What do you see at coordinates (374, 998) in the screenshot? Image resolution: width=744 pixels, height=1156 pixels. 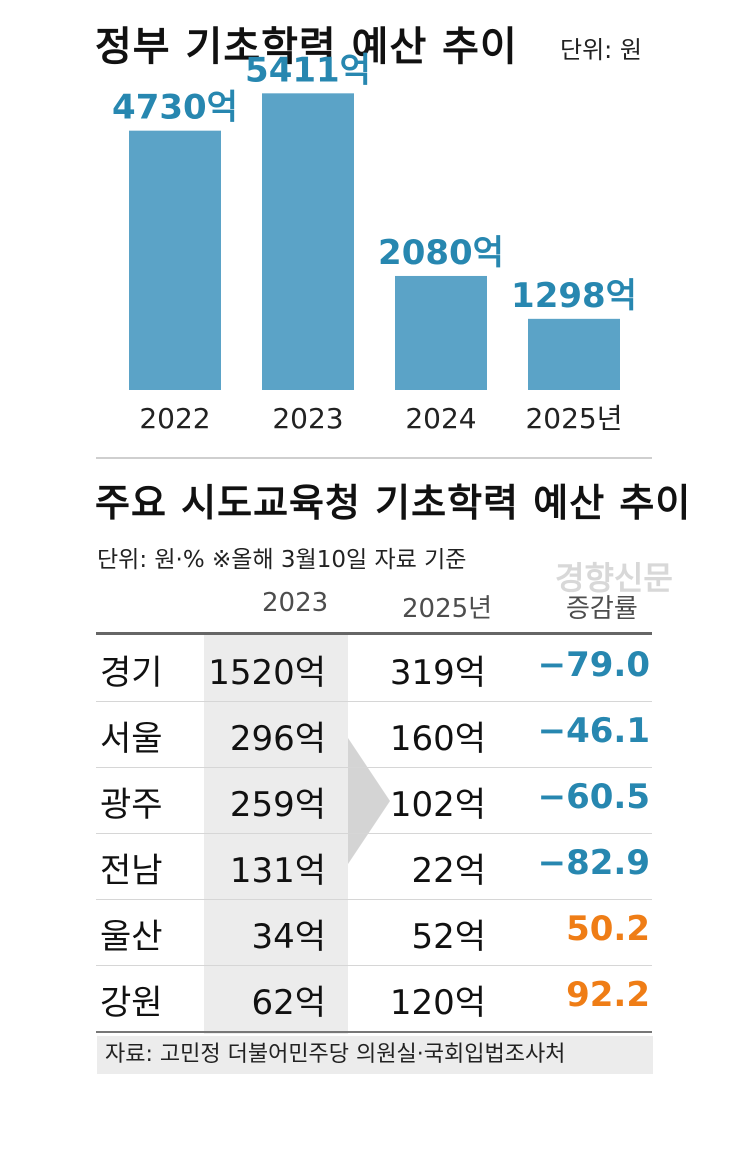 I see `table-row: 강원 62억 120억 92.2` at bounding box center [374, 998].